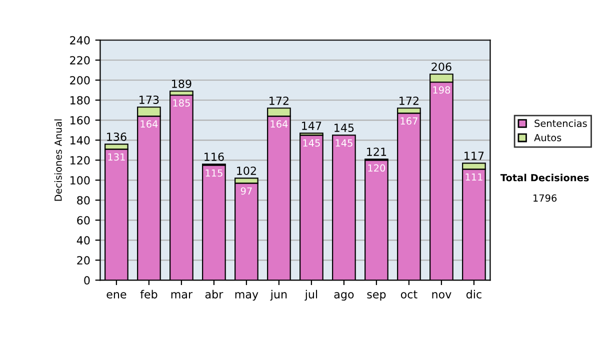 The height and width of the screenshot is (340, 600). I want to click on total-label: 117, so click(474, 156).